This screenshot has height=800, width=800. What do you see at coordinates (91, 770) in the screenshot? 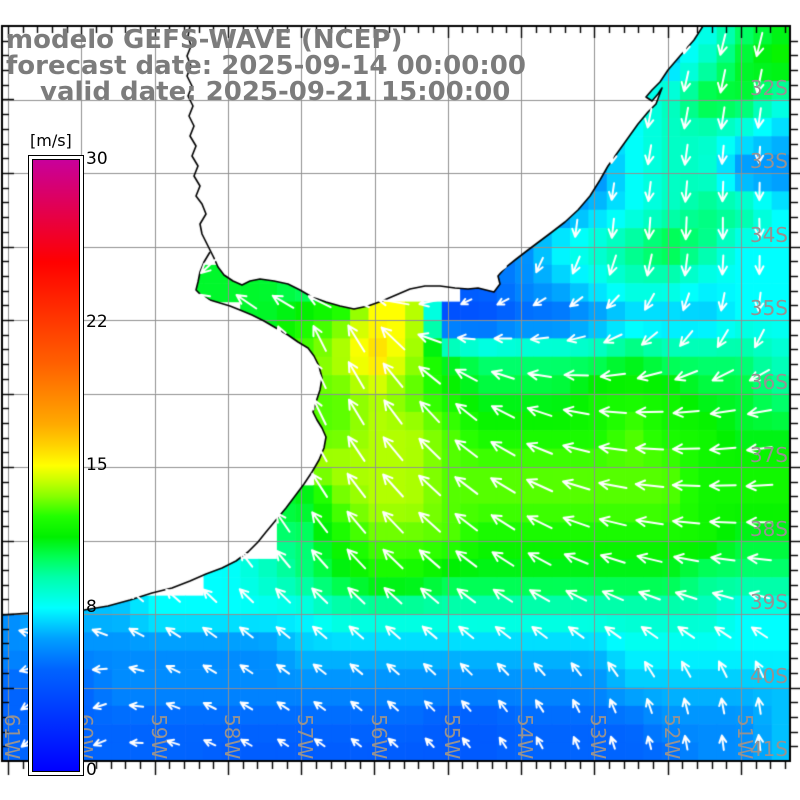
I see `colorbar-tick-label: 0` at bounding box center [91, 770].